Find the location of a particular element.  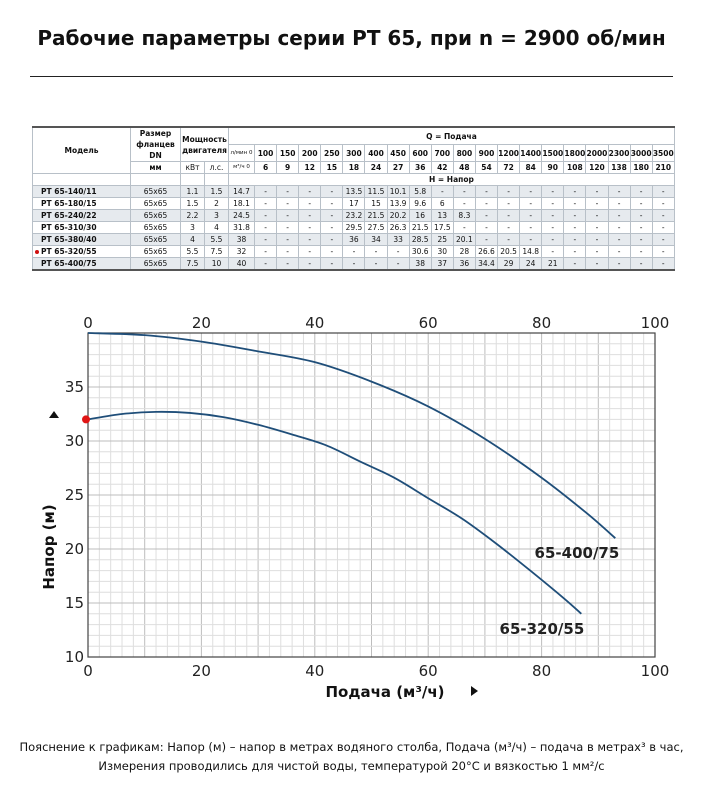

header-power-line: Мощность is located at coordinates (204, 139).